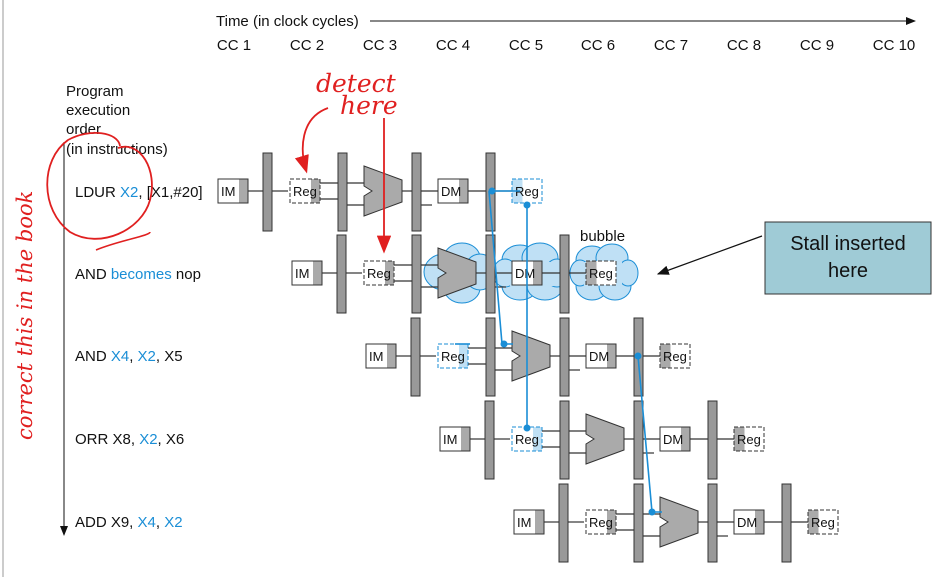 The width and height of the screenshot is (939, 577). I want to click on reg-read-unit-3: Reg, so click(527, 439).